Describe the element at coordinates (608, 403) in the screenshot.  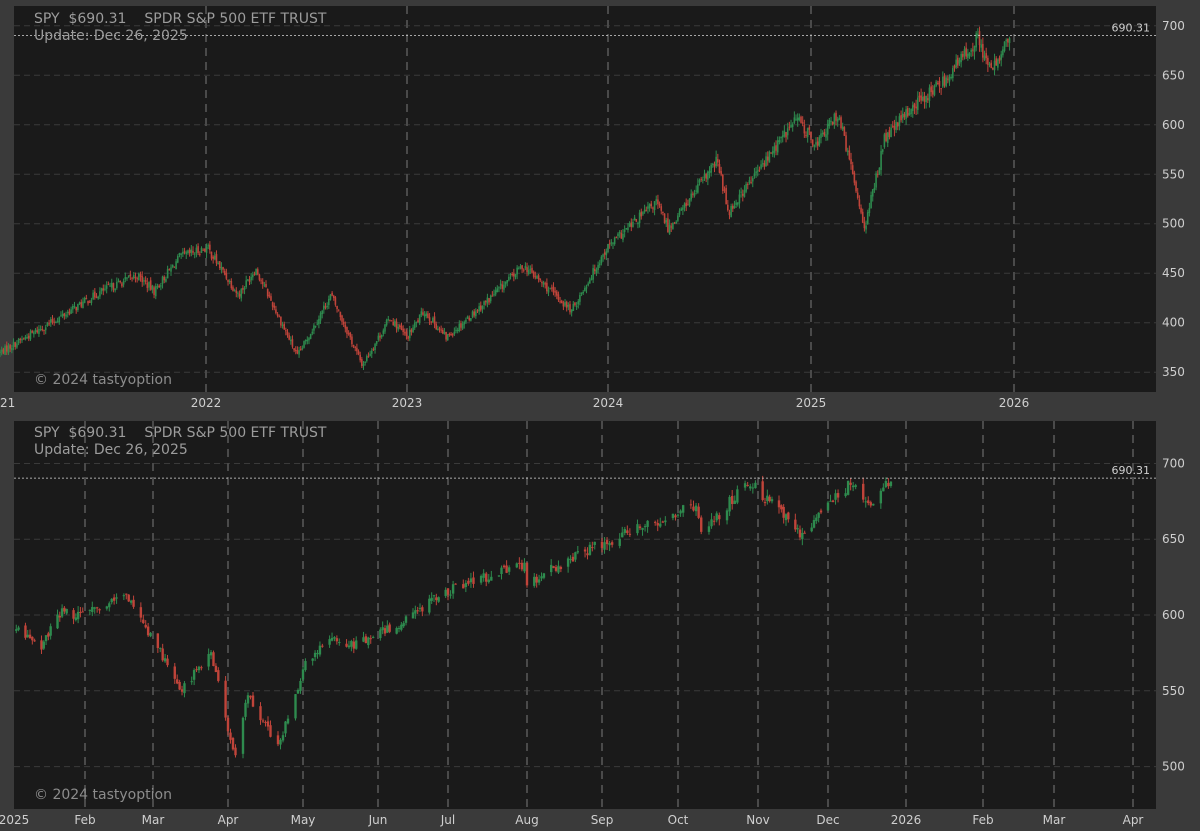
I see `x-tick-label: 2024` at that location.